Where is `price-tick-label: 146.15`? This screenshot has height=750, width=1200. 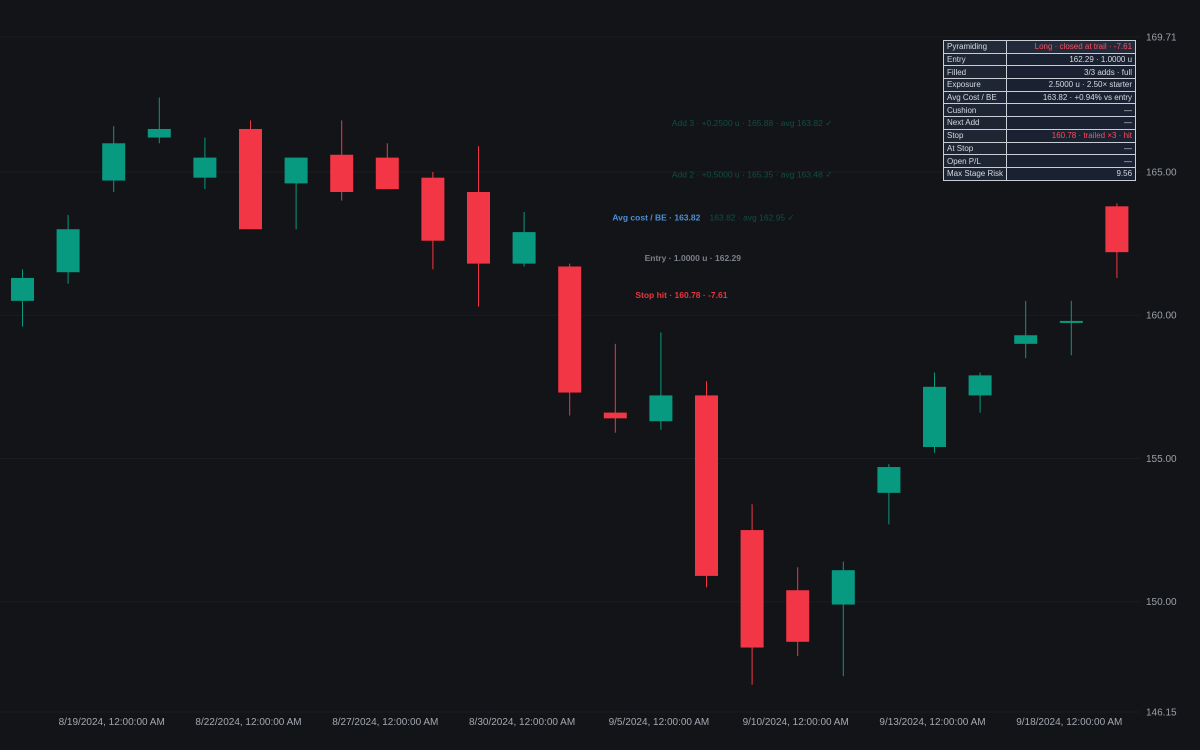
price-tick-label: 146.15 is located at coordinates (1161, 713).